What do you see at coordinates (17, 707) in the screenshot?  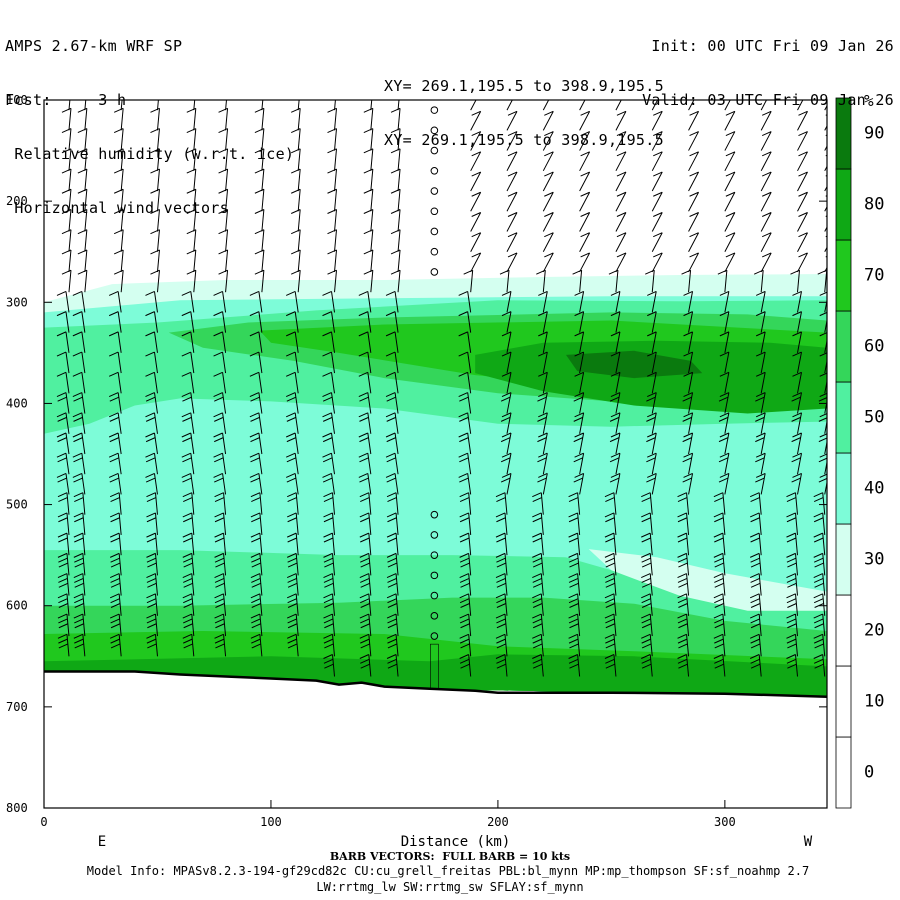 I see `y-tick-label: 700` at bounding box center [17, 707].